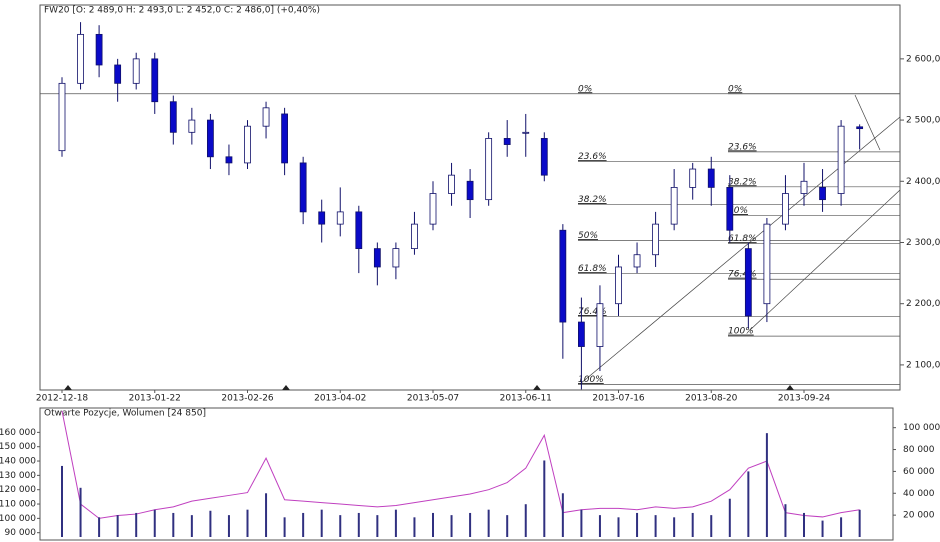  I want to click on y-tick-label: 2 300,0, so click(923, 243).